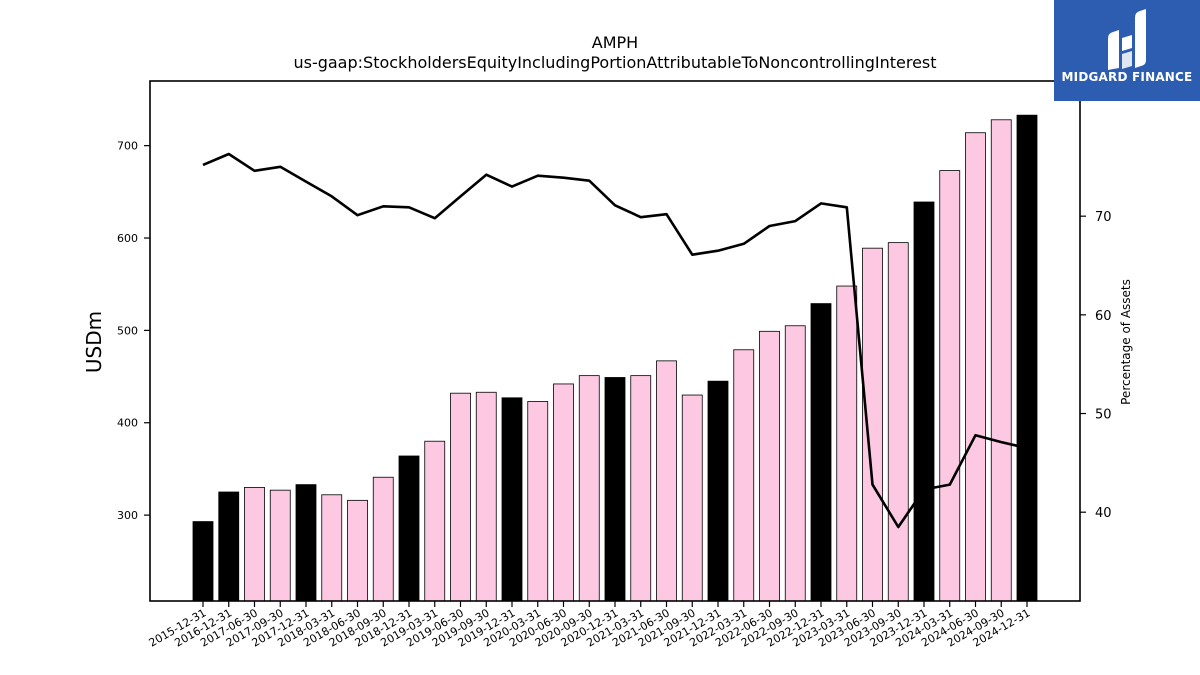  I want to click on left-tick-label: 500, so click(127, 330).